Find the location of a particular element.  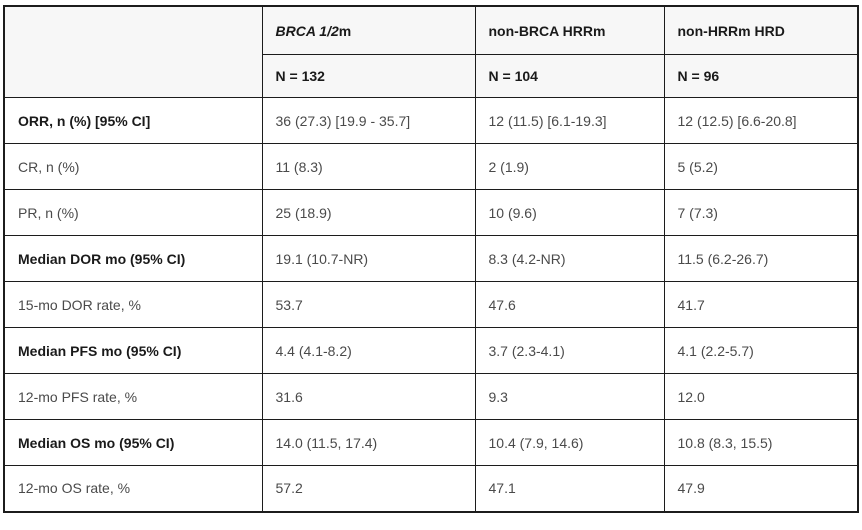

column-header-brca: BRCA 1/2m is located at coordinates (368, 30).